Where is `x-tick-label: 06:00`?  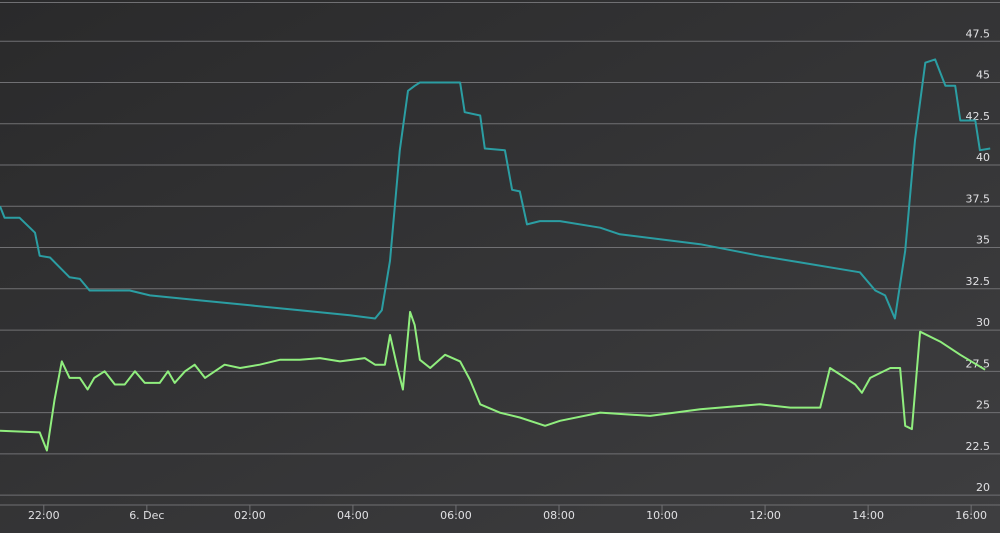 x-tick-label: 06:00 is located at coordinates (456, 515).